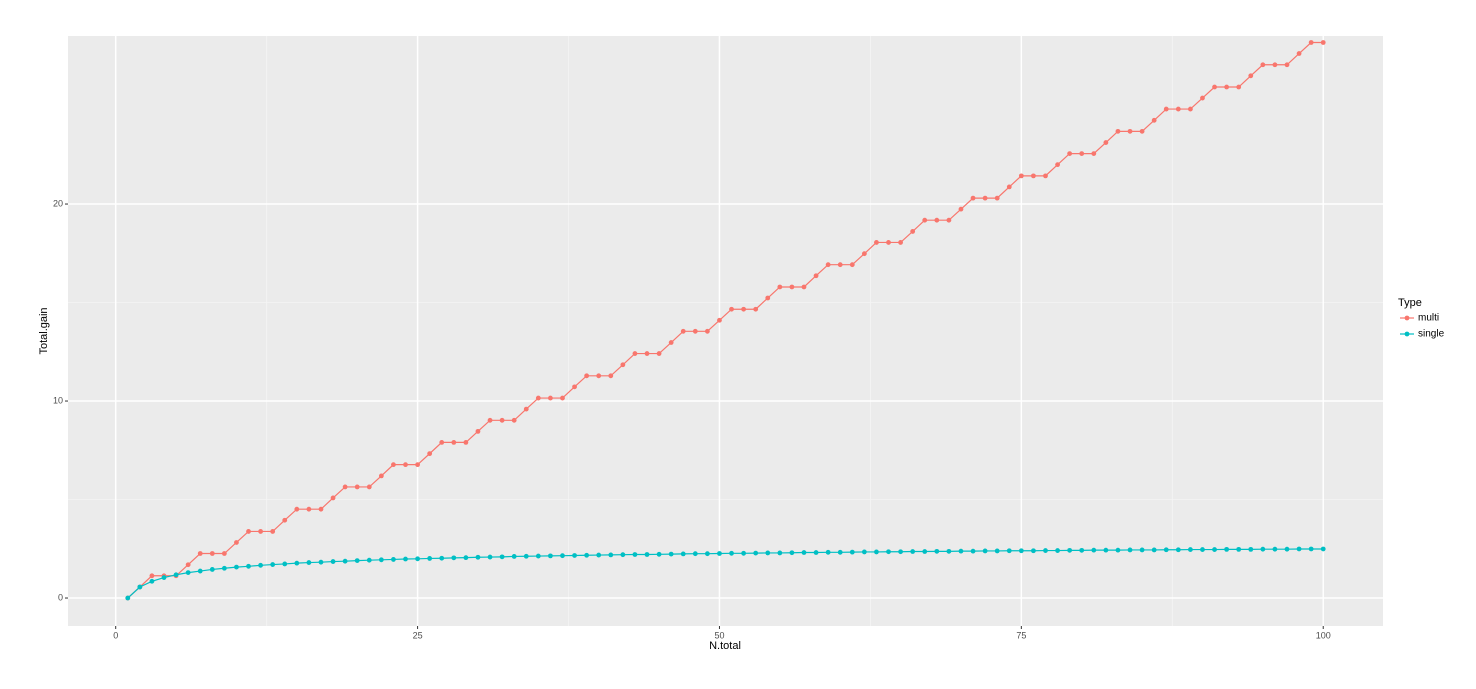  I want to click on legend-label: single, so click(1431, 334).